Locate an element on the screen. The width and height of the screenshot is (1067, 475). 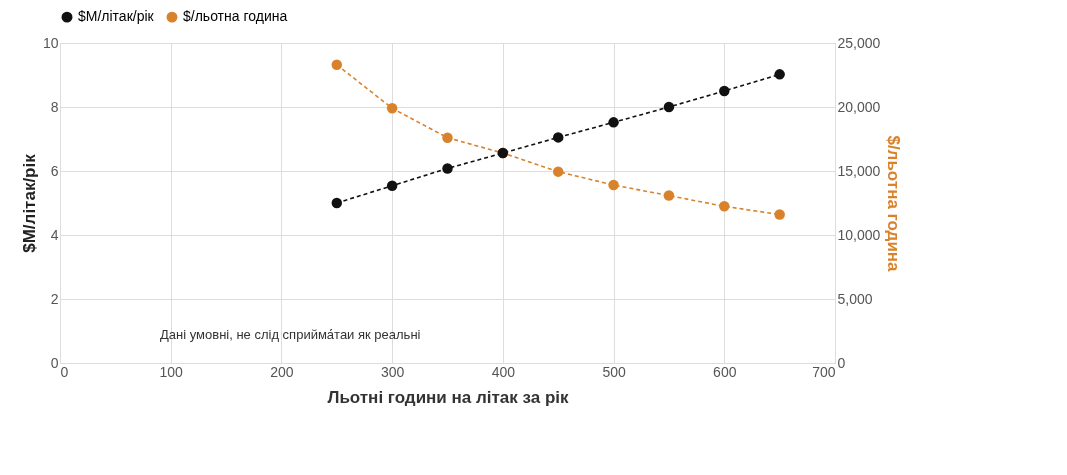
y2-axis-title: $/льотна година is located at coordinates (894, 204).